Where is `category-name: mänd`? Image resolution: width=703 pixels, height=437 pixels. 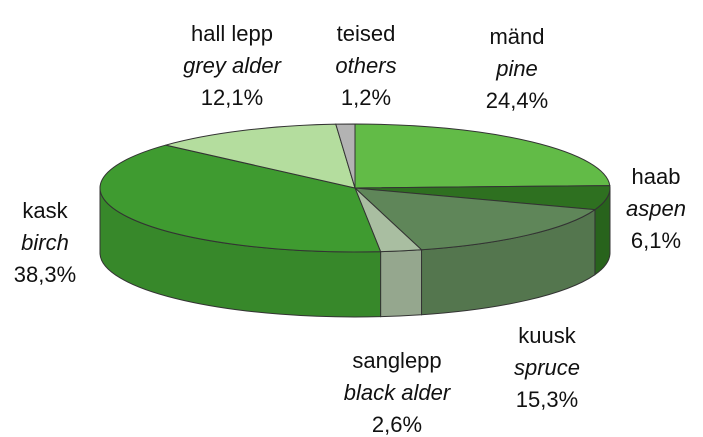 category-name: mänd is located at coordinates (516, 36).